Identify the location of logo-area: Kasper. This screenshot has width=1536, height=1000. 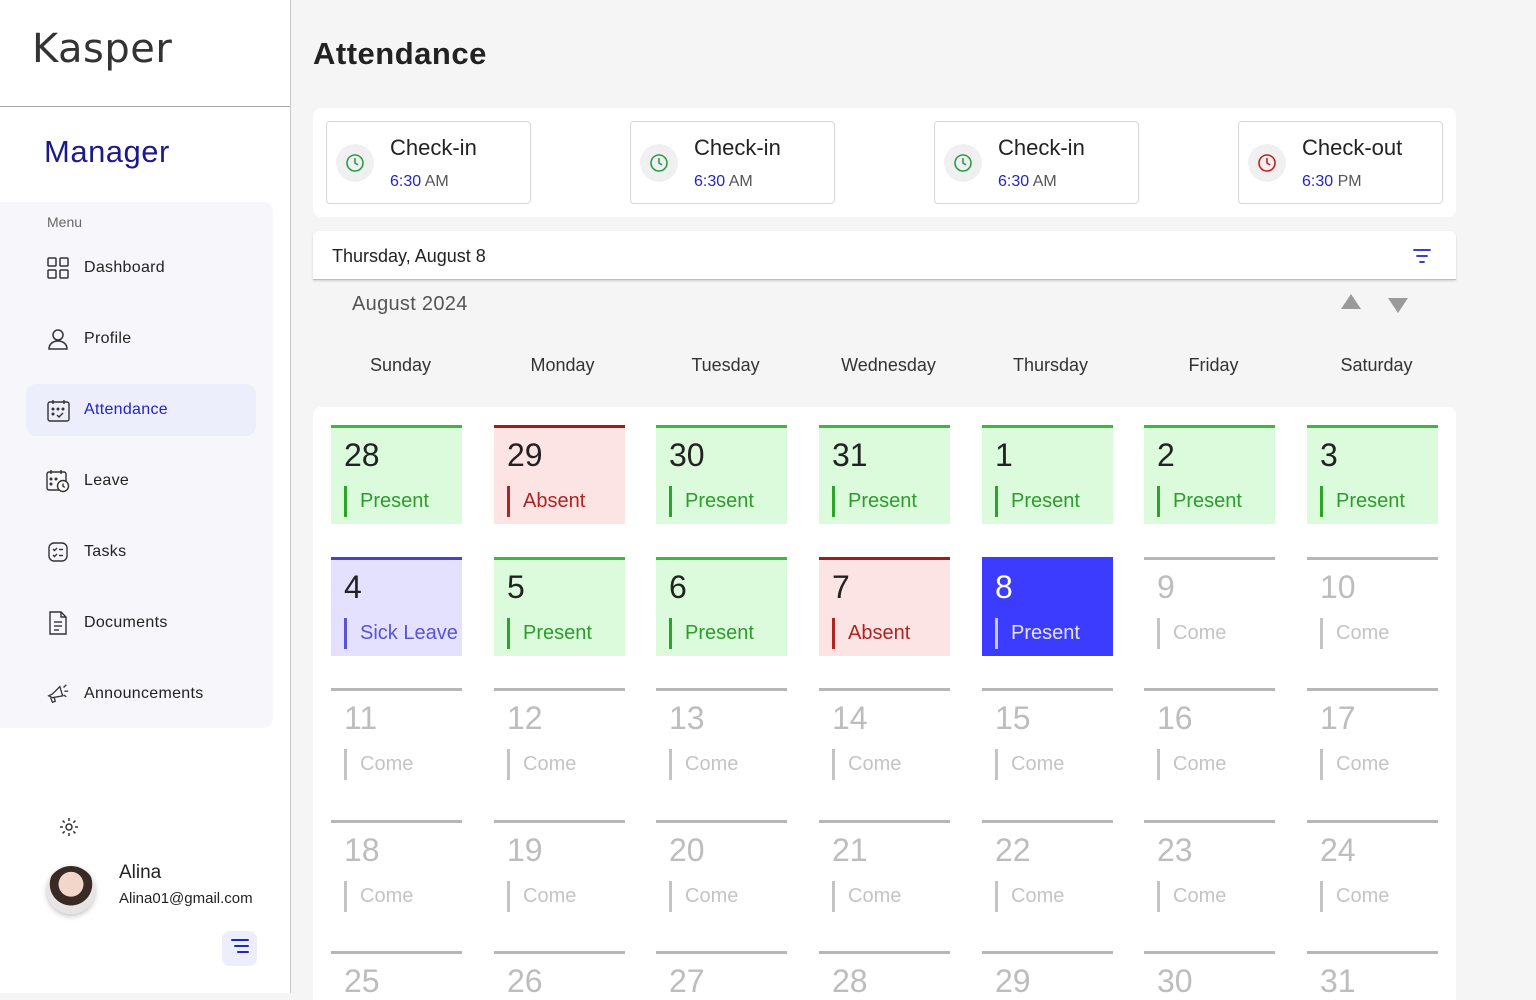
(145, 53).